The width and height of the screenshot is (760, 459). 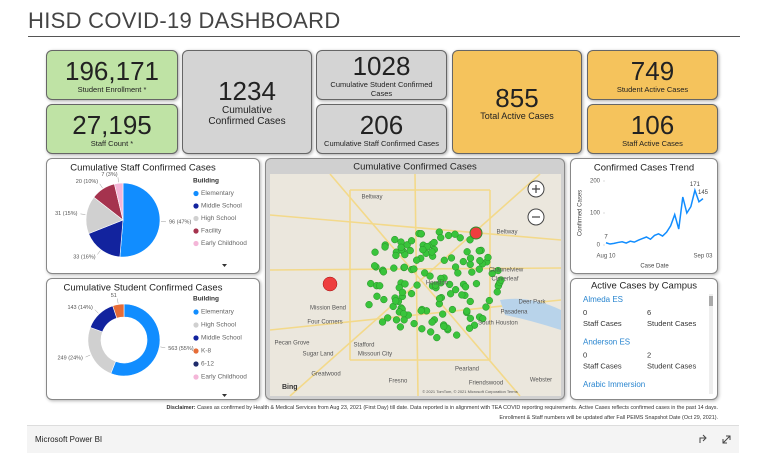 I want to click on staff-label: Staff Cases, so click(x=602, y=365).